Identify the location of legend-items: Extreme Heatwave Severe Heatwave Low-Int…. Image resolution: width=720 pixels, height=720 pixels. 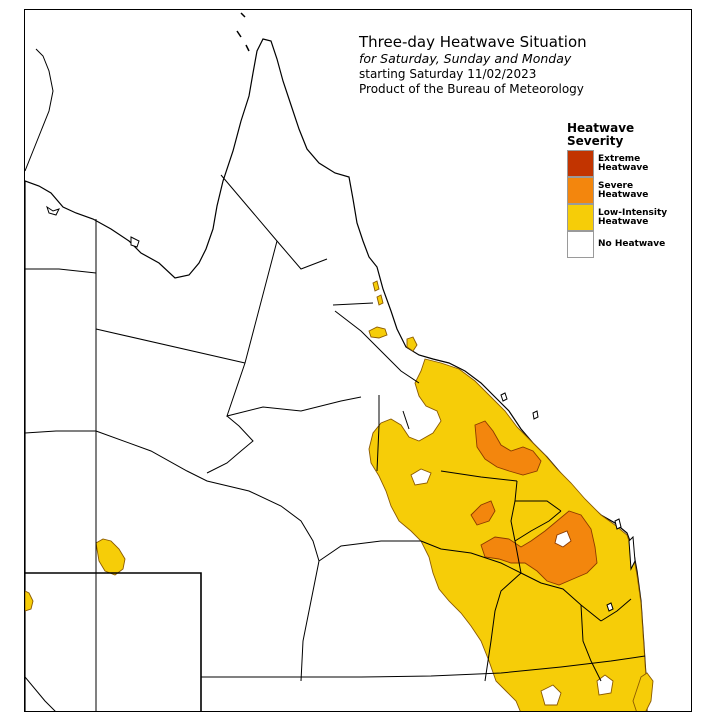
(627, 204).